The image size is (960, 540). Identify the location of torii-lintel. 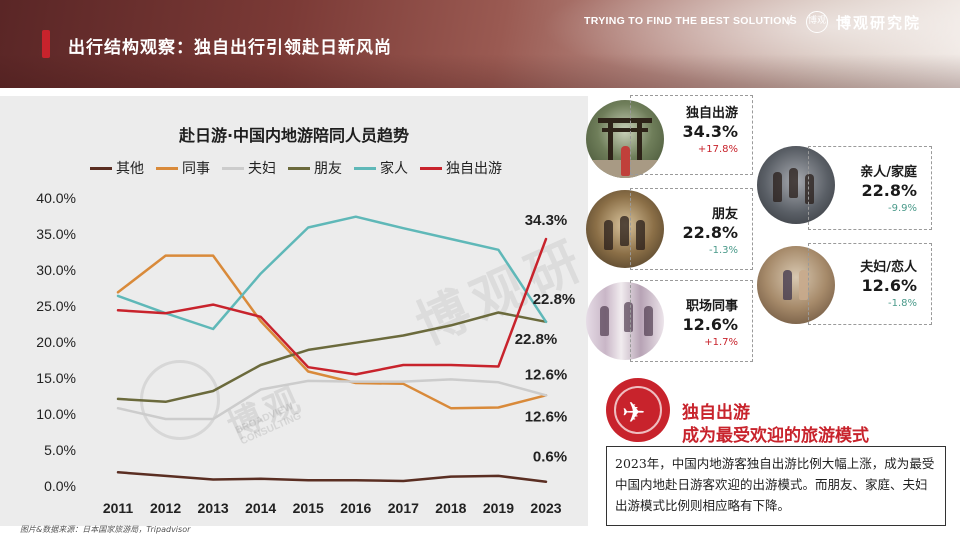
(625, 130).